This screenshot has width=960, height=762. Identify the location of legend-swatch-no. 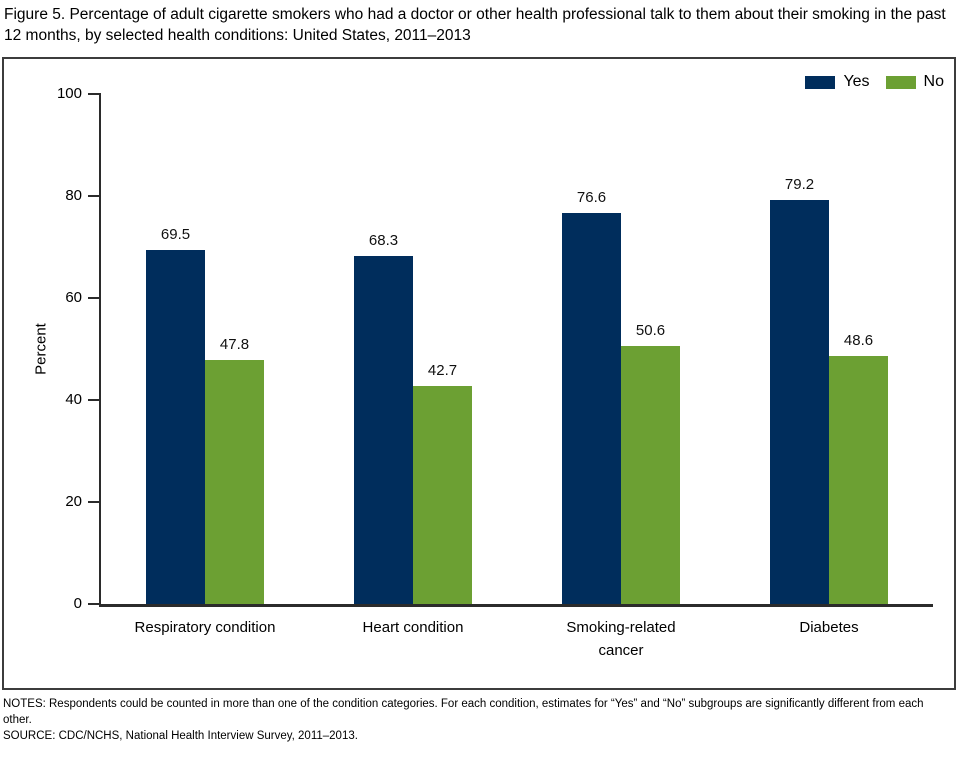
(900, 82).